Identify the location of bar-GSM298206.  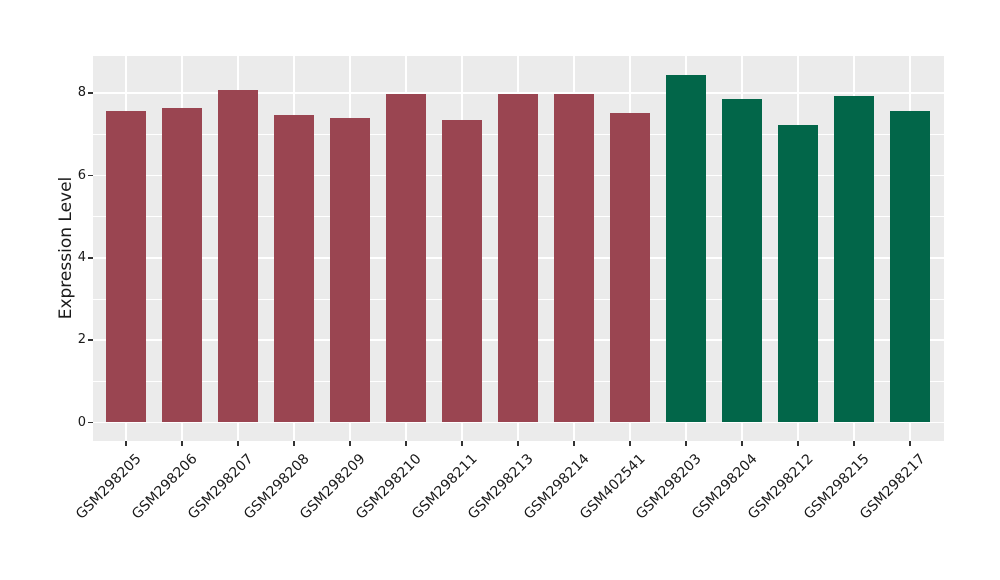
(182, 265).